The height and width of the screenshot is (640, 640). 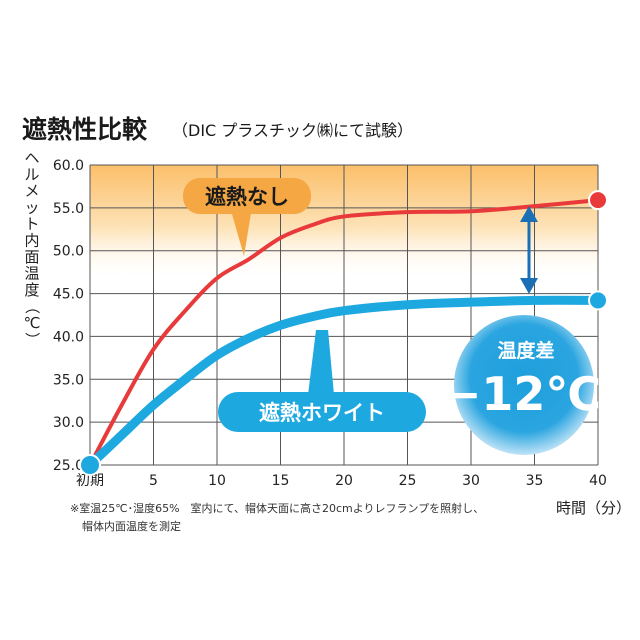 What do you see at coordinates (247, 197) in the screenshot?
I see `callout-no-shield-label: 遮熱なし` at bounding box center [247, 197].